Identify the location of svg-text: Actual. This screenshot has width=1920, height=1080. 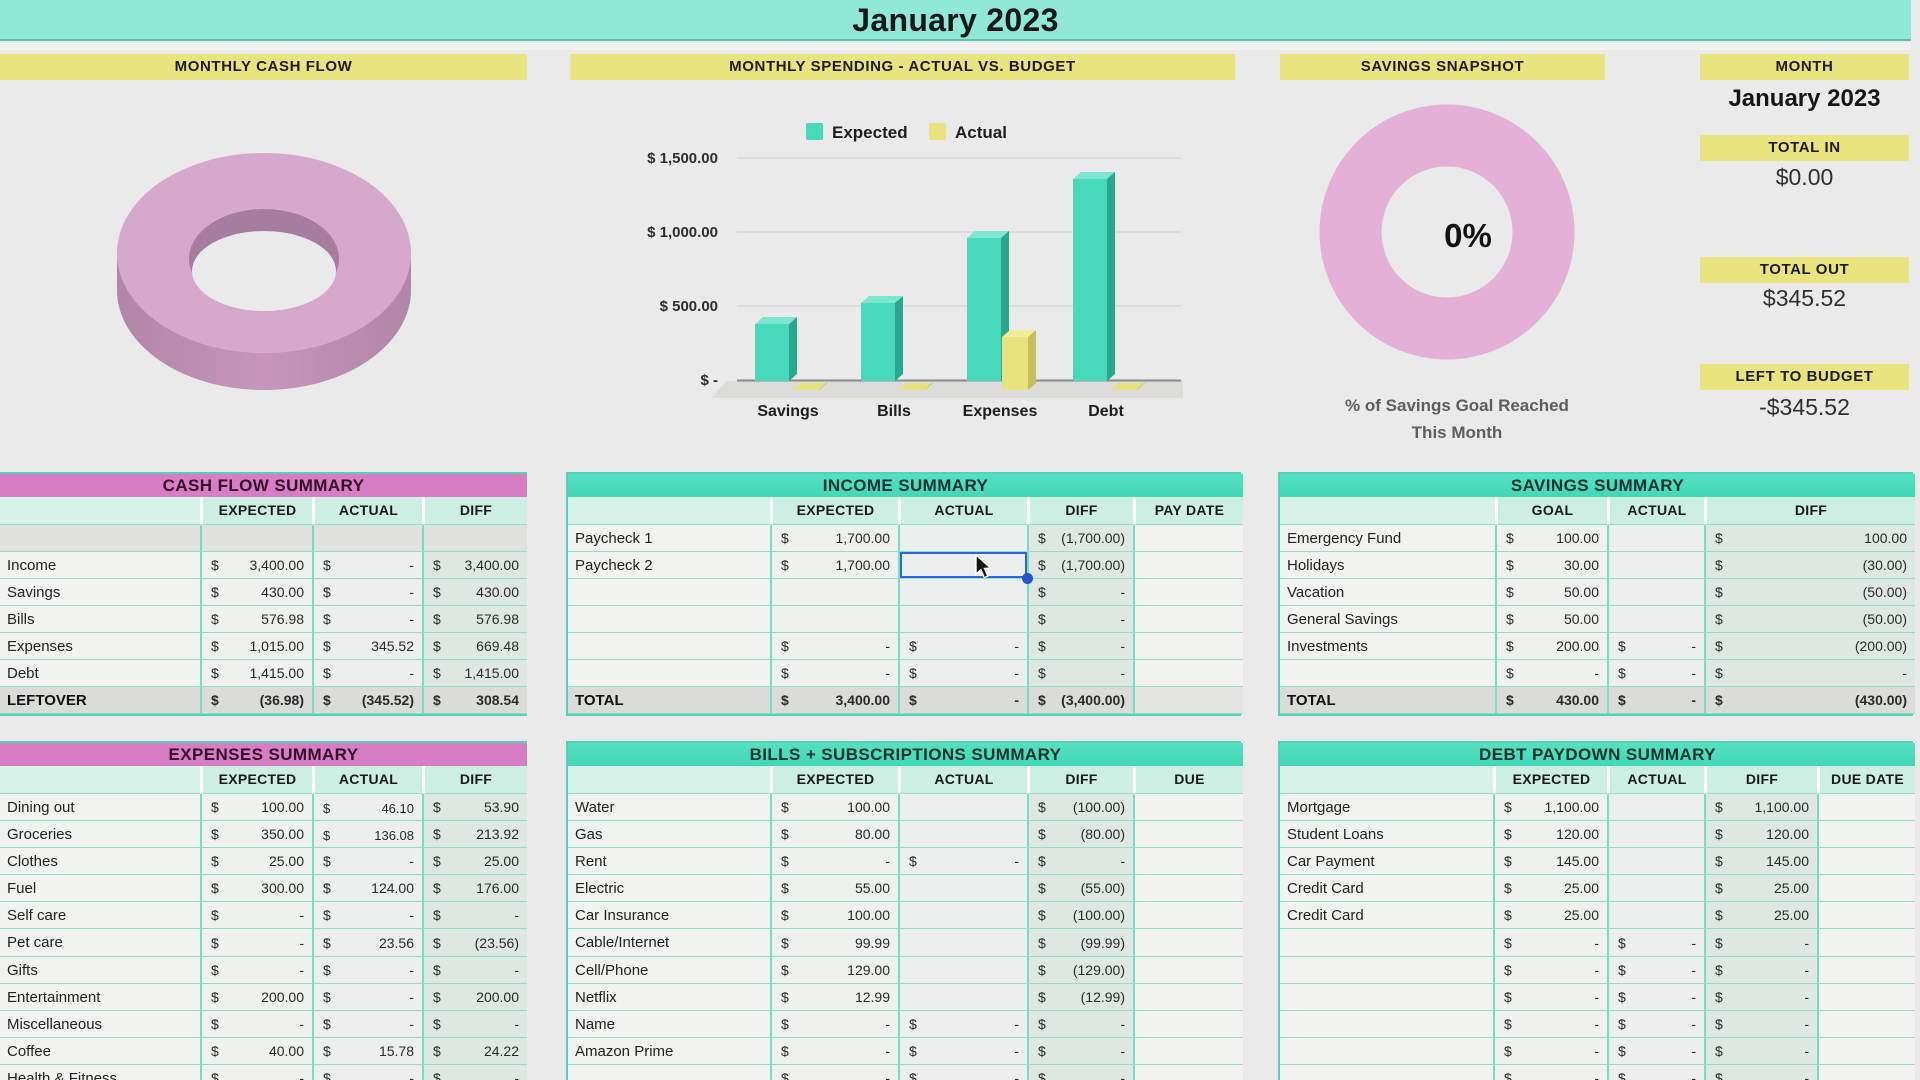
(981, 132).